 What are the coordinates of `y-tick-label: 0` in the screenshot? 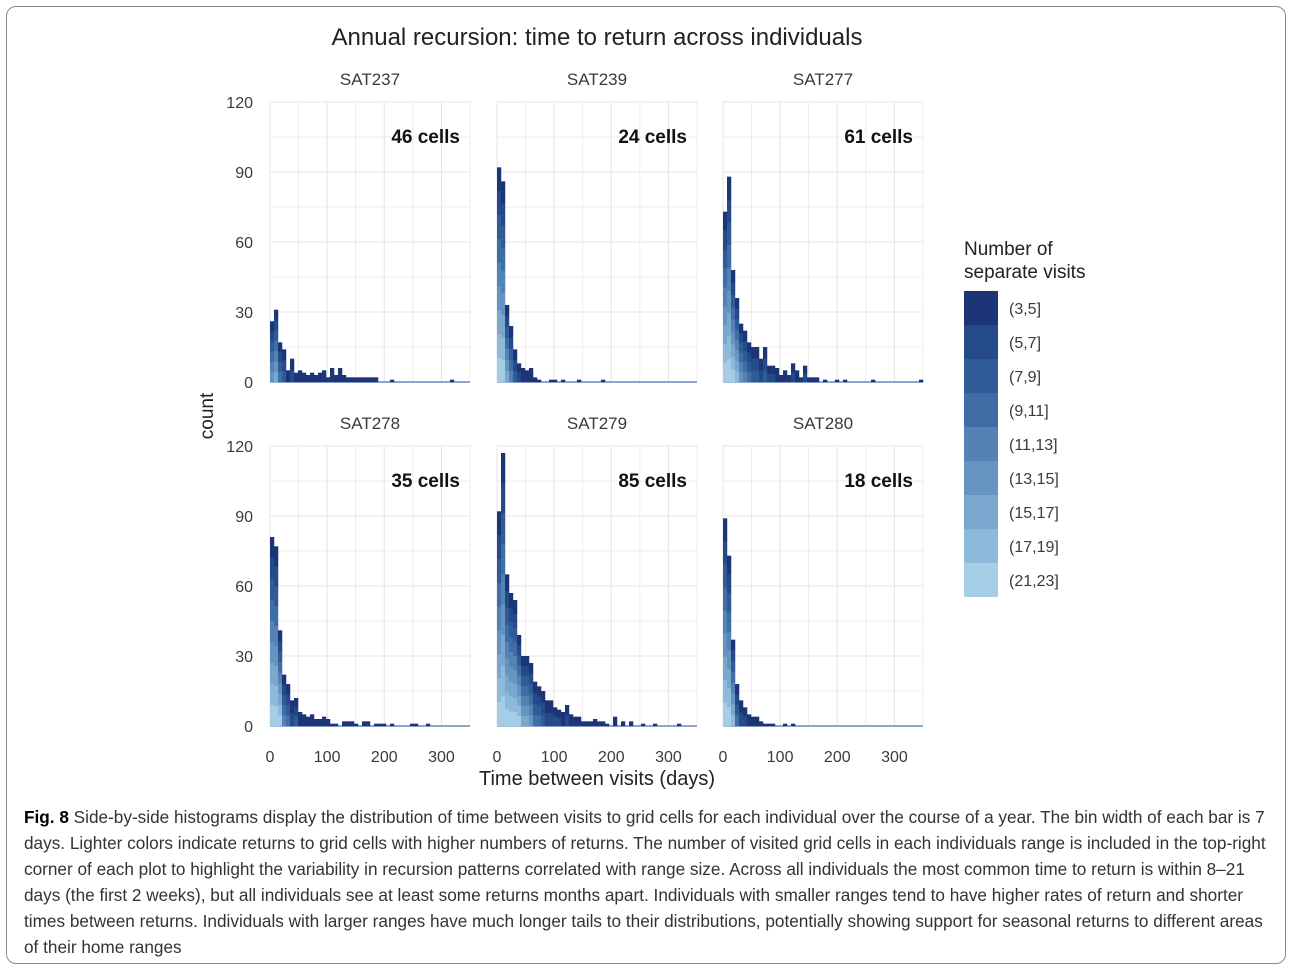 It's located at (248, 383).